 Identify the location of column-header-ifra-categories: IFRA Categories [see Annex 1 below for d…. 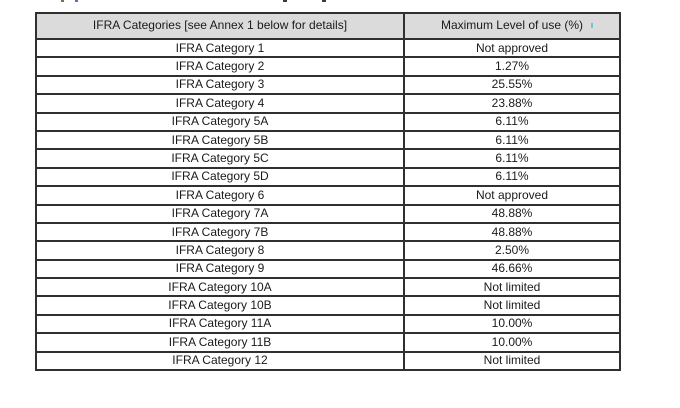
(220, 26).